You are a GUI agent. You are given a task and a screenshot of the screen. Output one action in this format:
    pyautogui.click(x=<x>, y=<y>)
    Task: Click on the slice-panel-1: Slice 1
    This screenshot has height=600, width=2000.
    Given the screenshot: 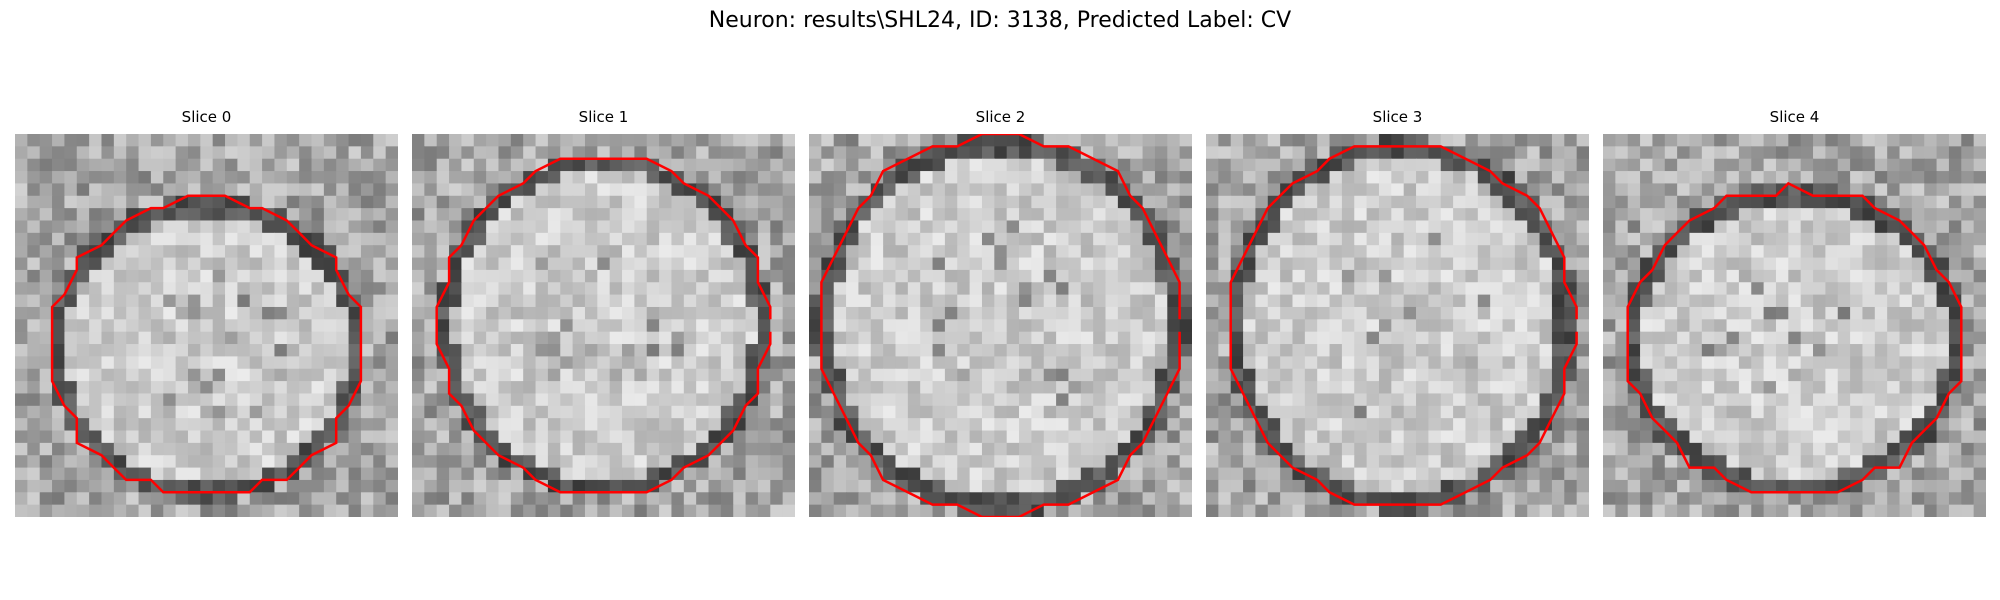 What is the action you would take?
    pyautogui.click(x=603, y=313)
    